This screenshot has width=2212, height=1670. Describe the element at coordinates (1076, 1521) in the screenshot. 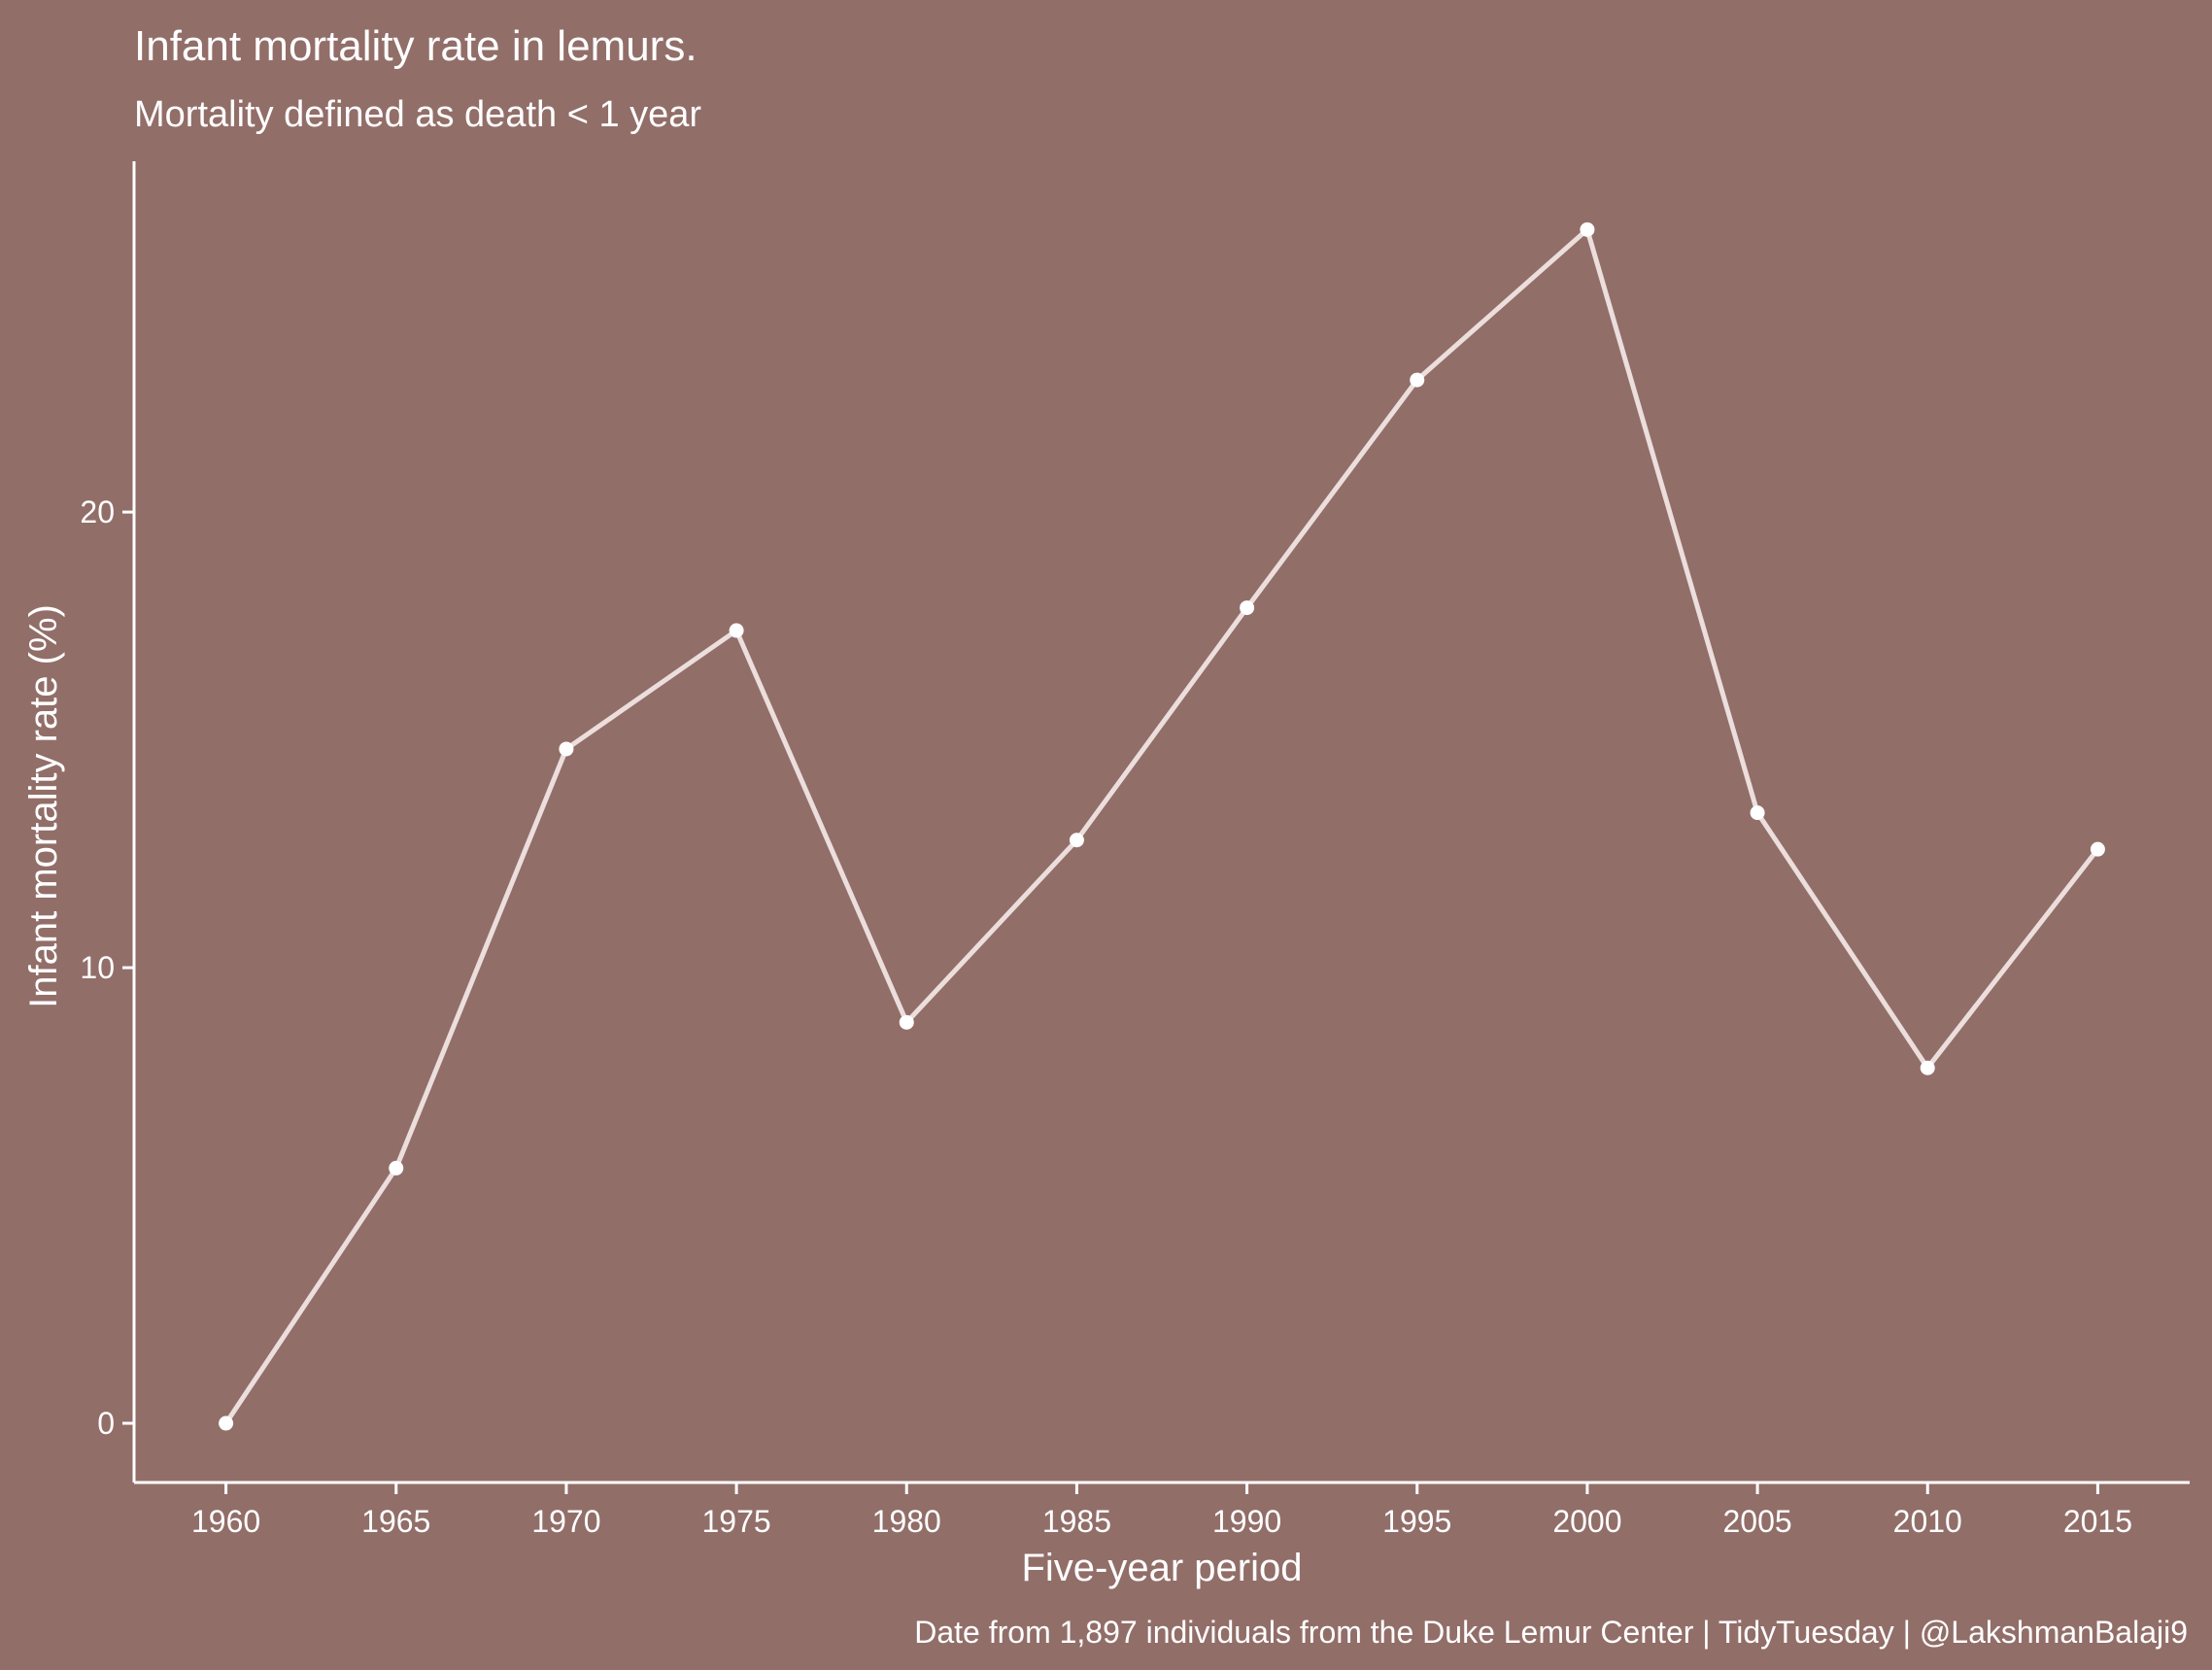

I see `x-tick-label: 1985` at that location.